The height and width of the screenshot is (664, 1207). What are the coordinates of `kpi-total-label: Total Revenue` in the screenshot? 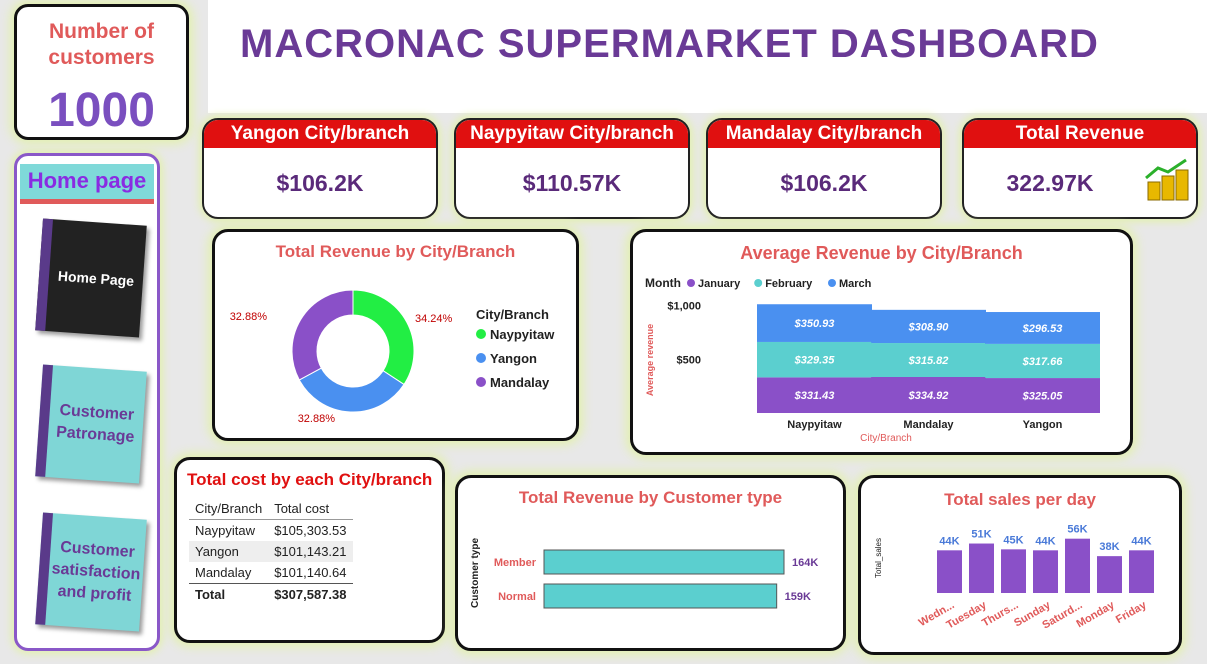 It's located at (1080, 134).